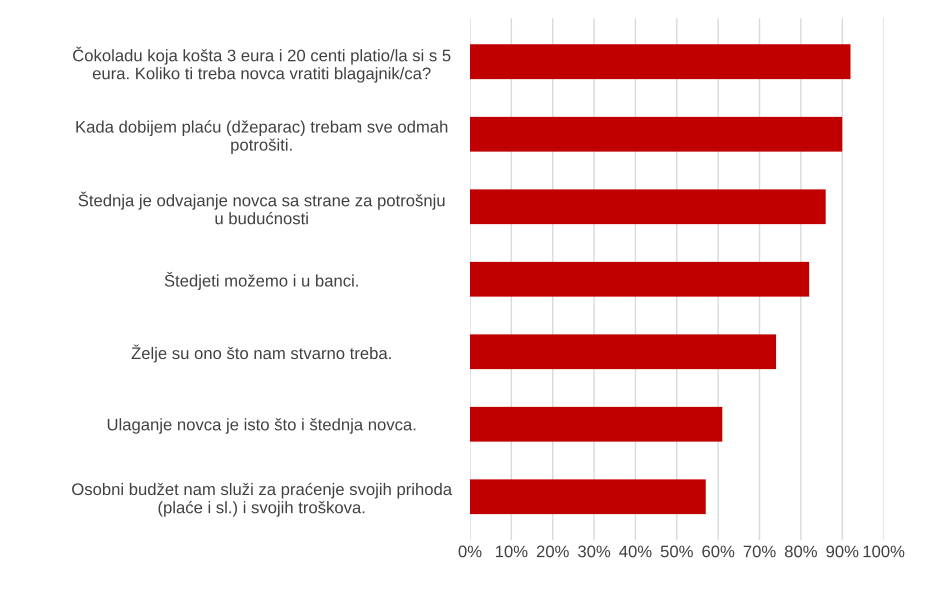 The width and height of the screenshot is (940, 607). What do you see at coordinates (718, 552) in the screenshot?
I see `x-tick-label: 60%` at bounding box center [718, 552].